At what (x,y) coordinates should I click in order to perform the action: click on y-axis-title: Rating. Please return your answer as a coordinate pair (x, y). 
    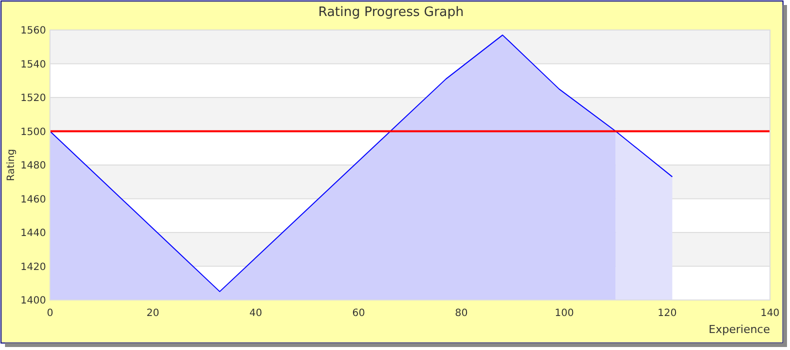
    Looking at the image, I should click on (11, 165).